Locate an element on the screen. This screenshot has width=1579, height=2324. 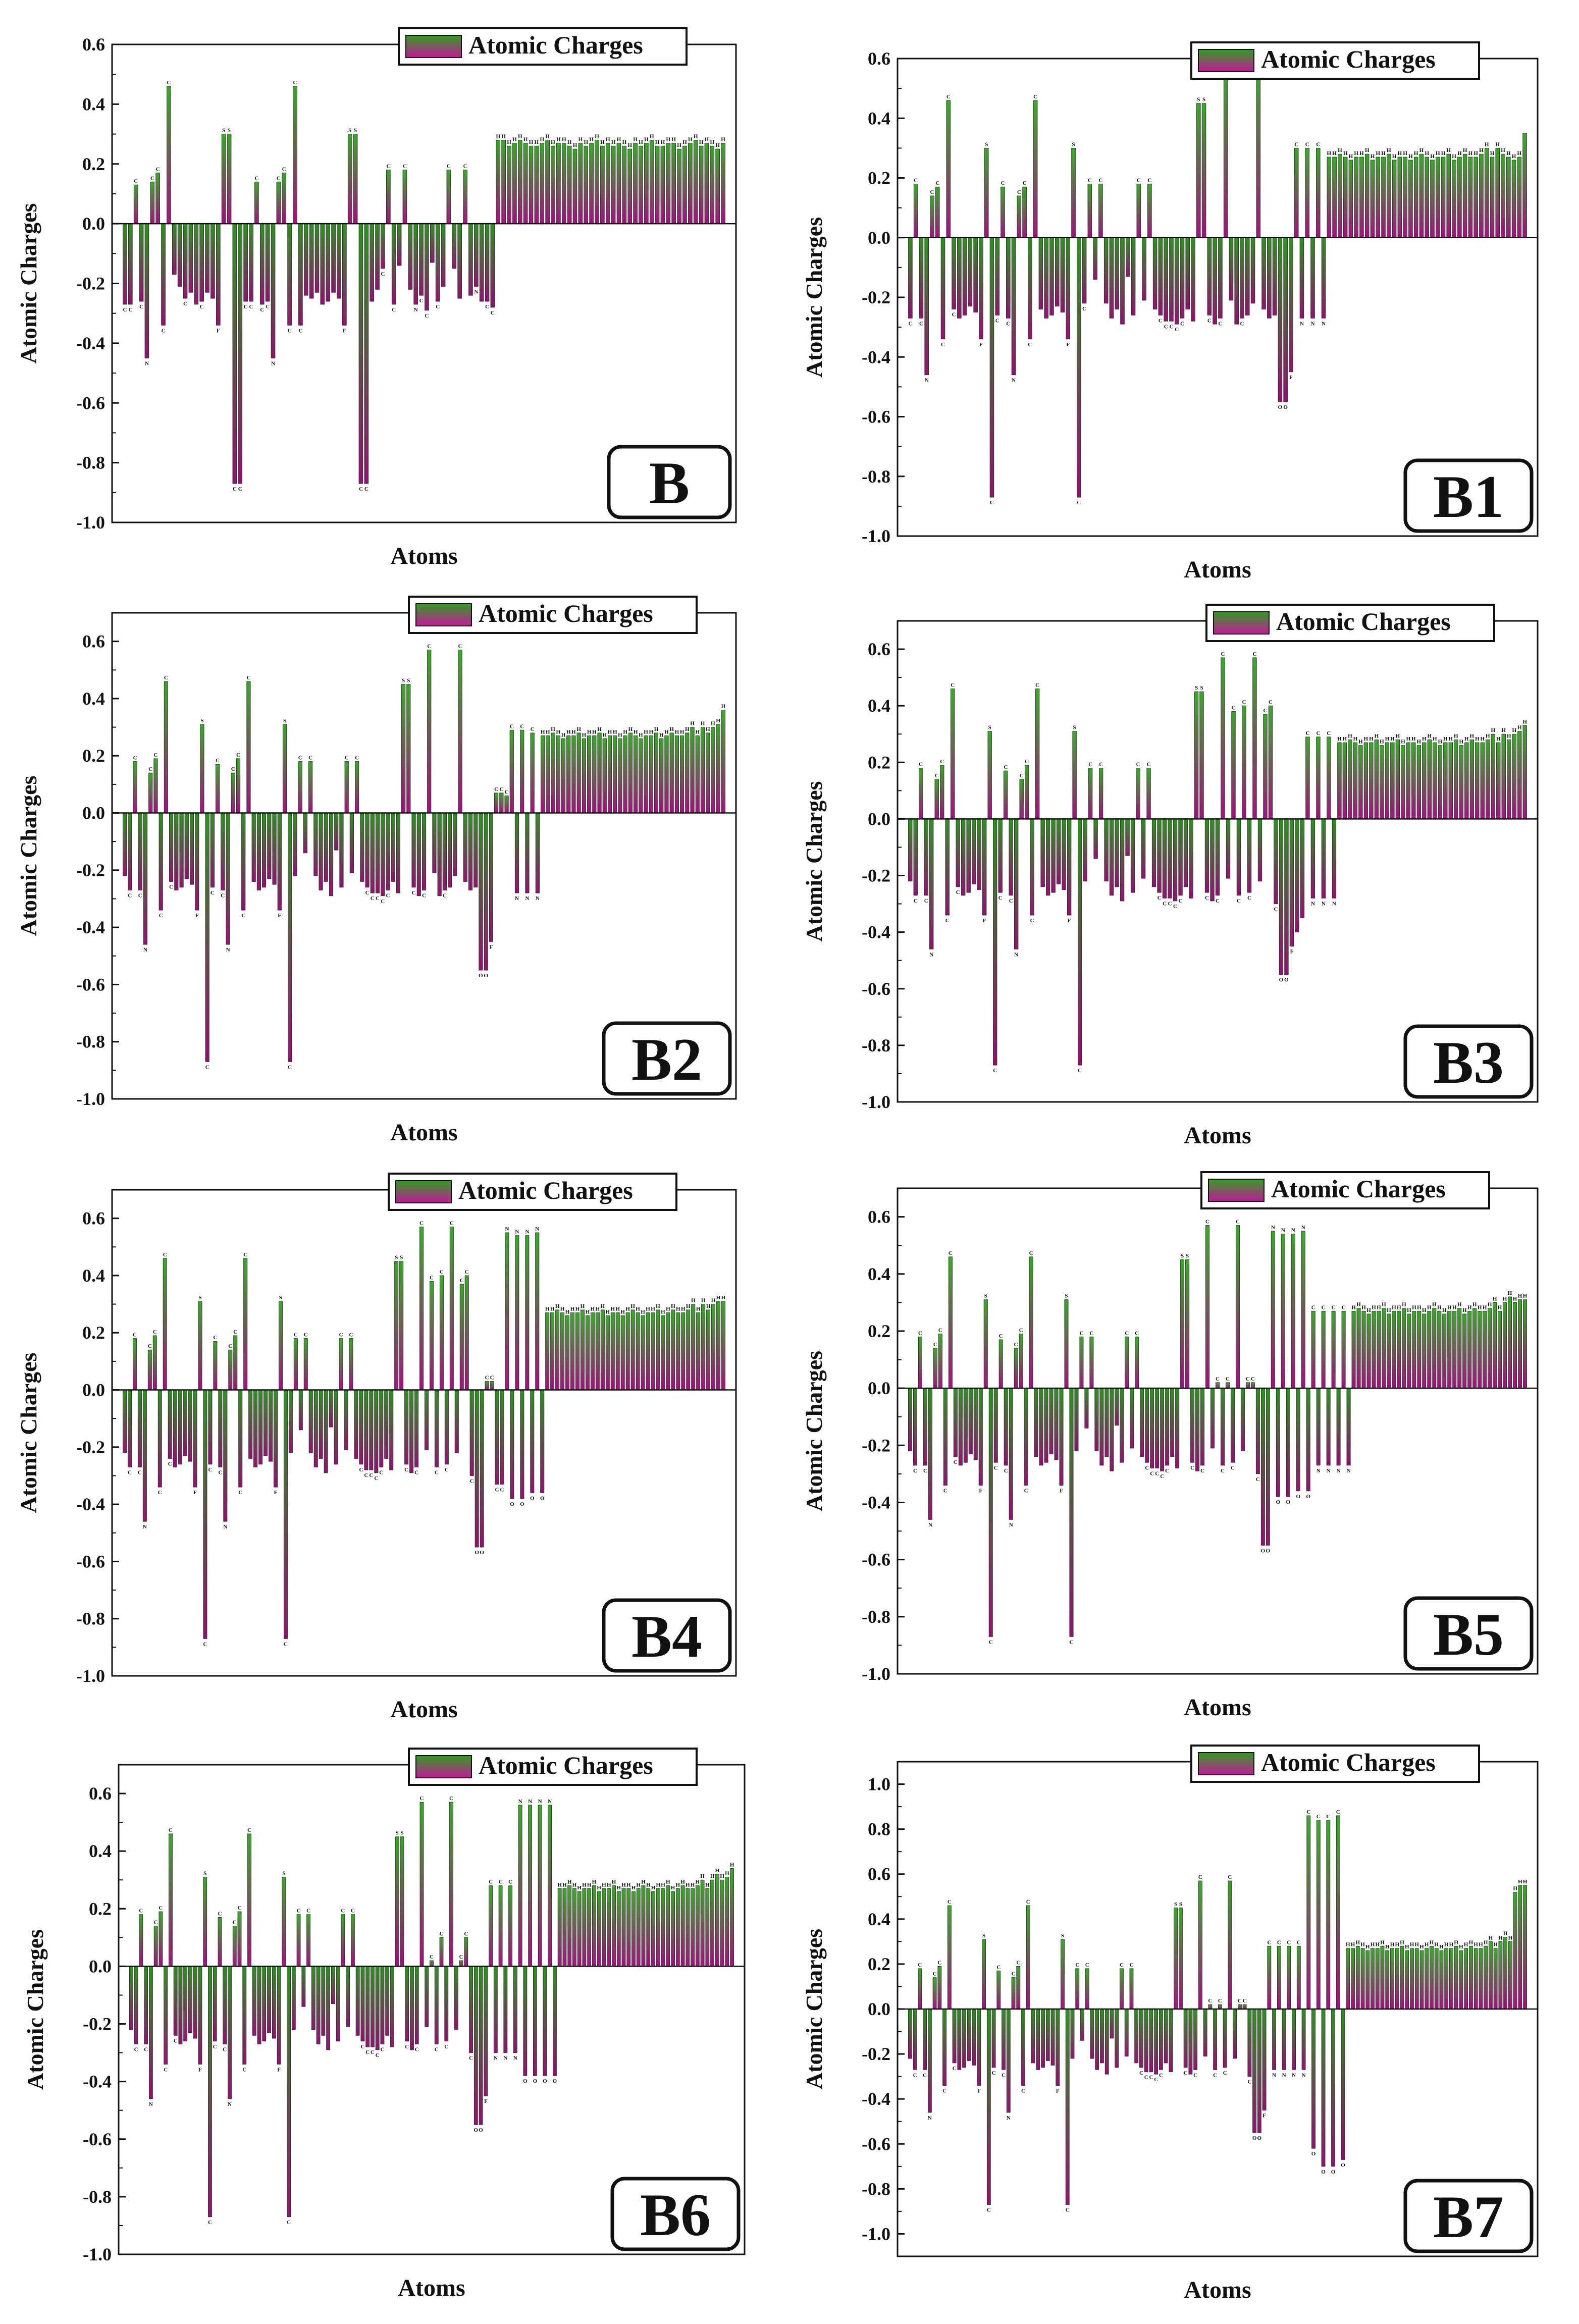
y-axis-label: Atomic Charges is located at coordinates (35, 2010).